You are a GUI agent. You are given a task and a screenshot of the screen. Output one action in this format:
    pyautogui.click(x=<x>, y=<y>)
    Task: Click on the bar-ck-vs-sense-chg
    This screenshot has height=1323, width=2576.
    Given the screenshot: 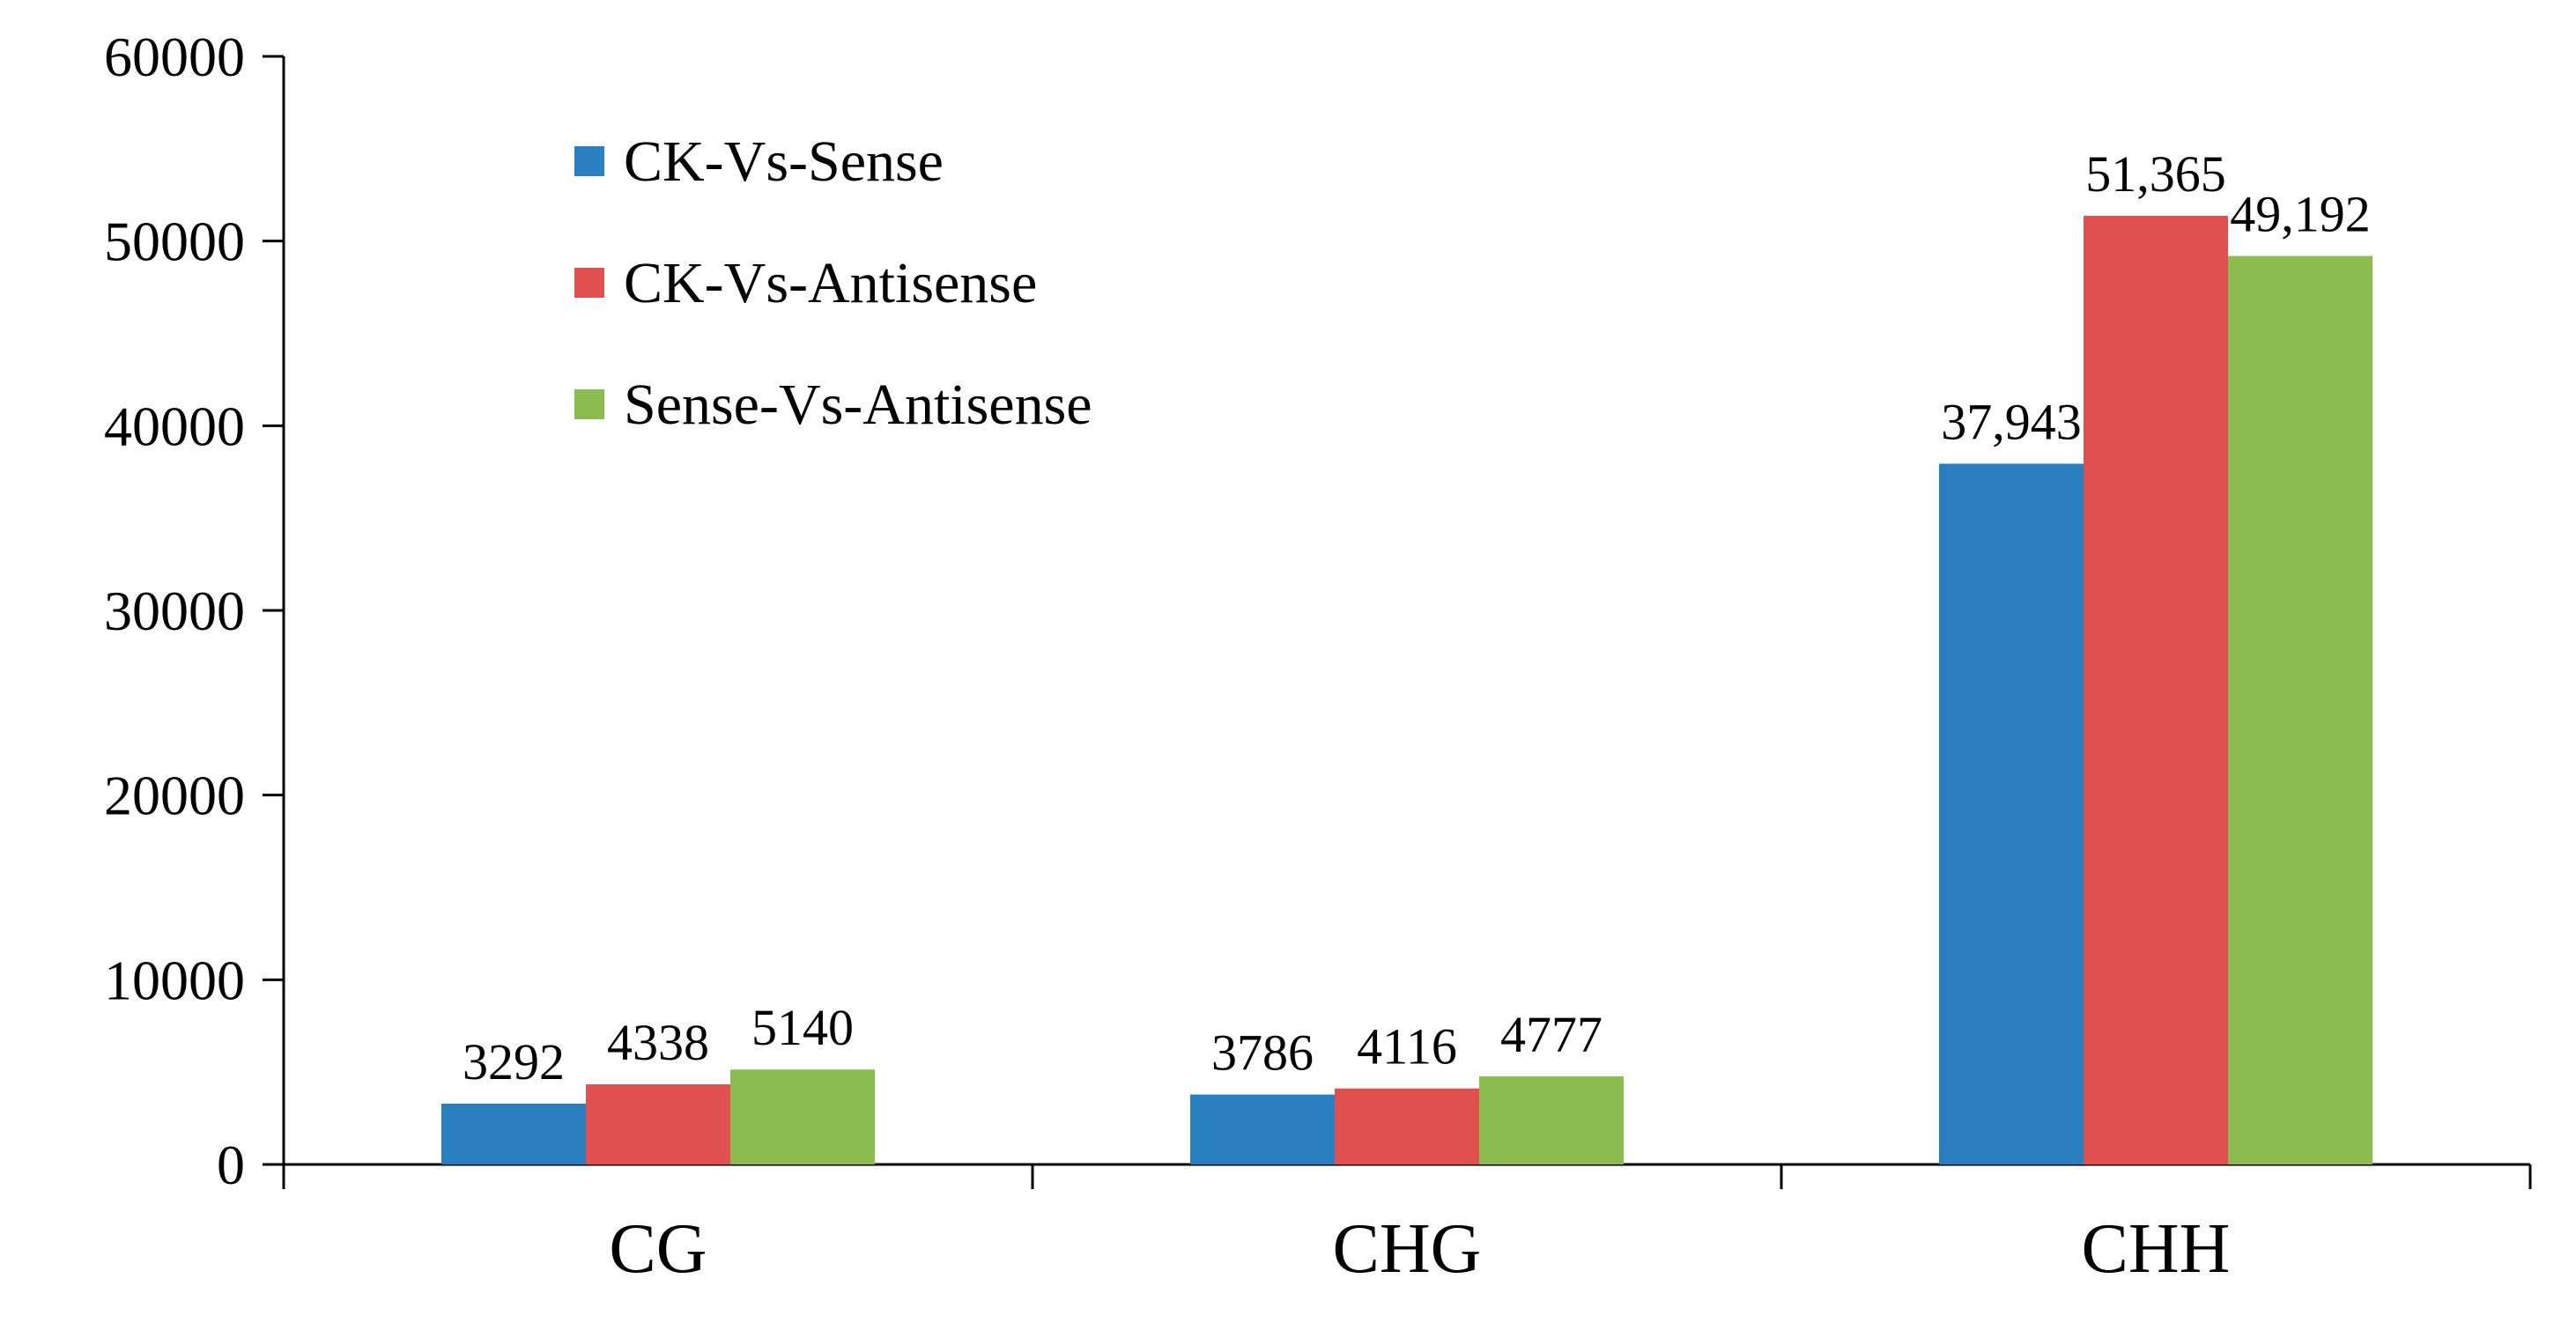 What is the action you would take?
    pyautogui.click(x=1263, y=1129)
    